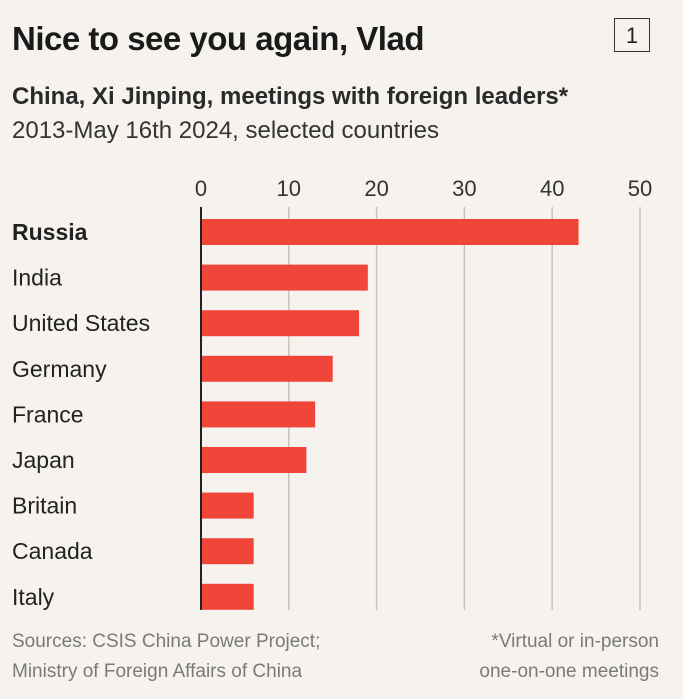  What do you see at coordinates (218, 38) in the screenshot?
I see `chart-title: Nice to see you again, Vlad` at bounding box center [218, 38].